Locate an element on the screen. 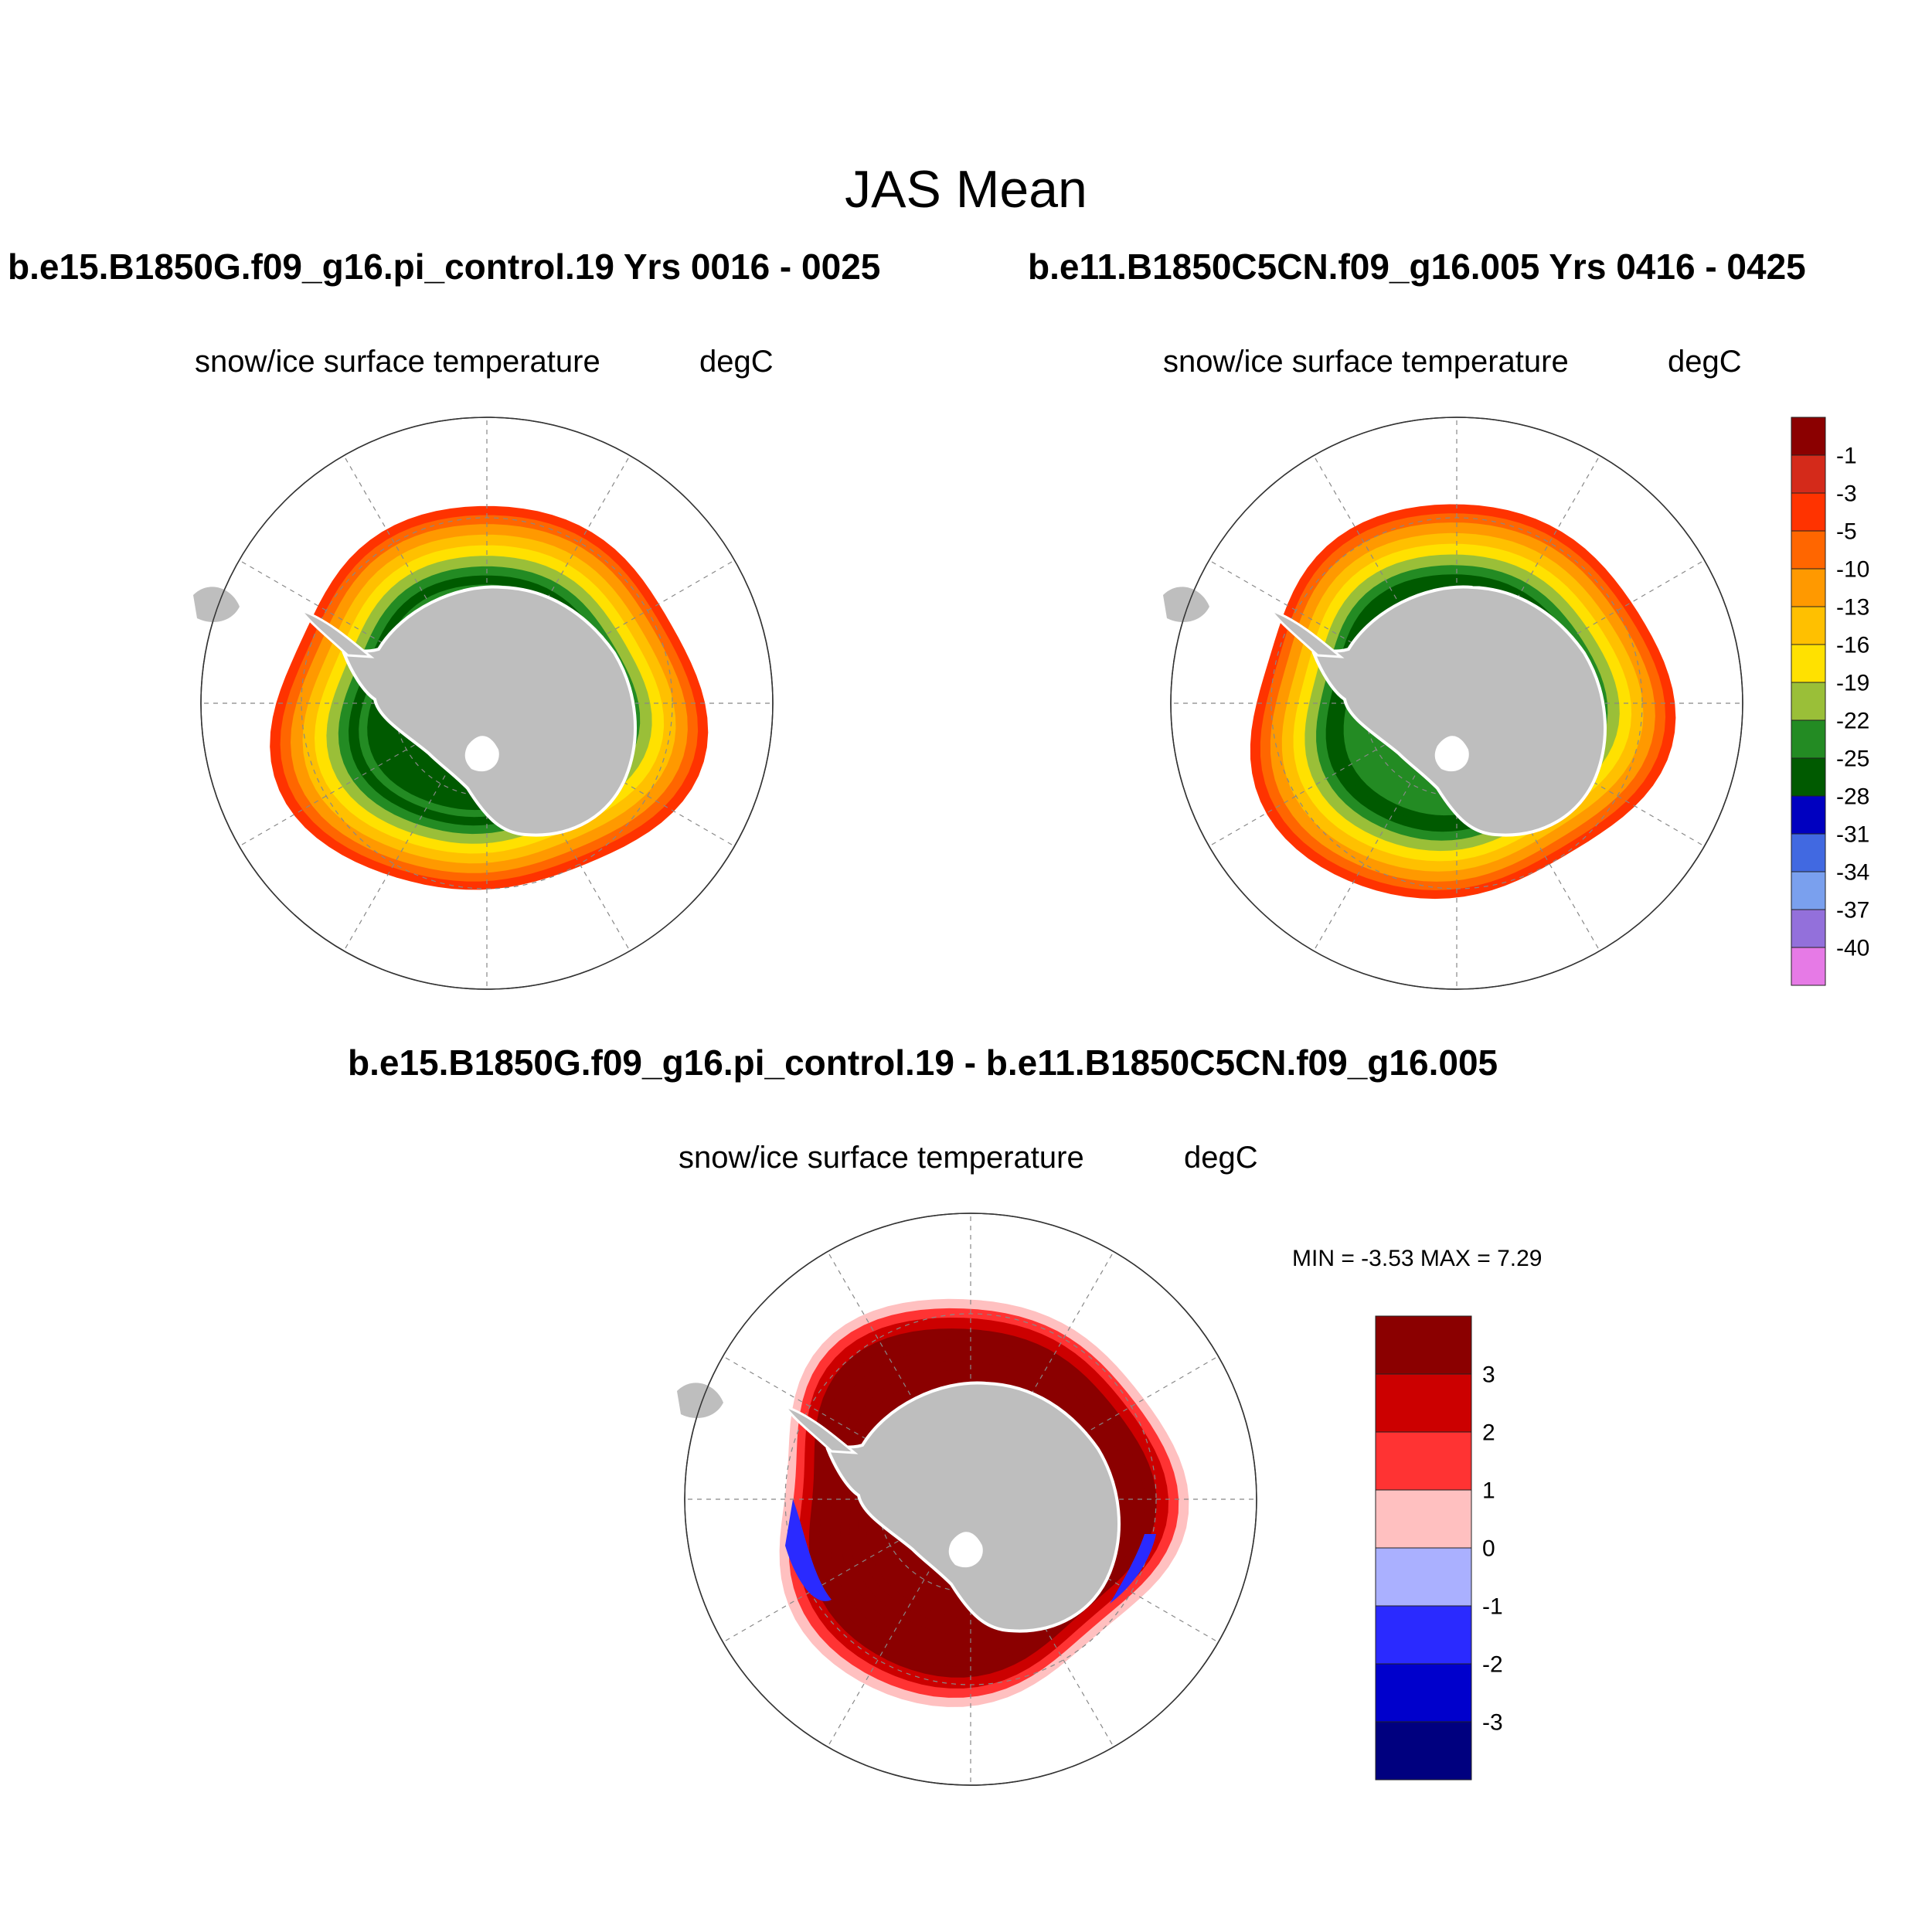 This screenshot has height=1932, width=1932. colorbar-tick-label: -2 is located at coordinates (1492, 1665).